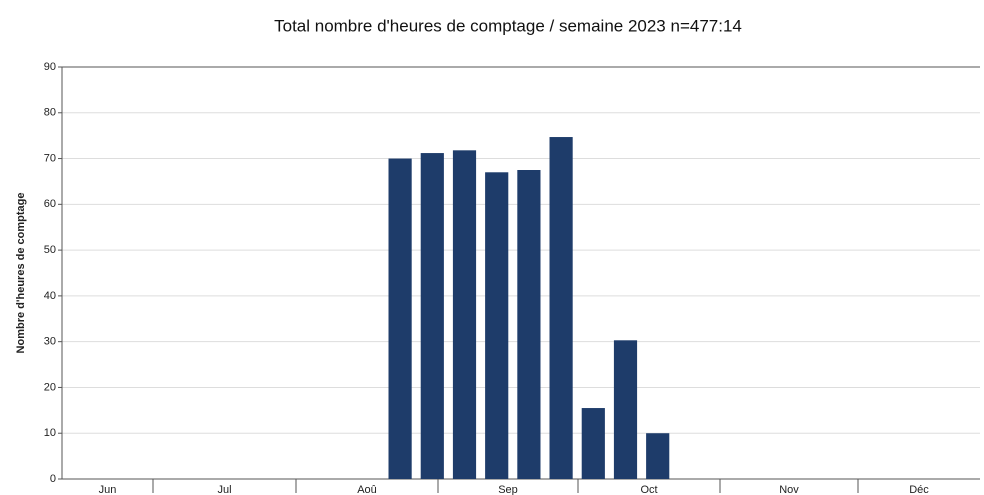 The height and width of the screenshot is (495, 984). I want to click on y-tick-label: 50, so click(50, 250).